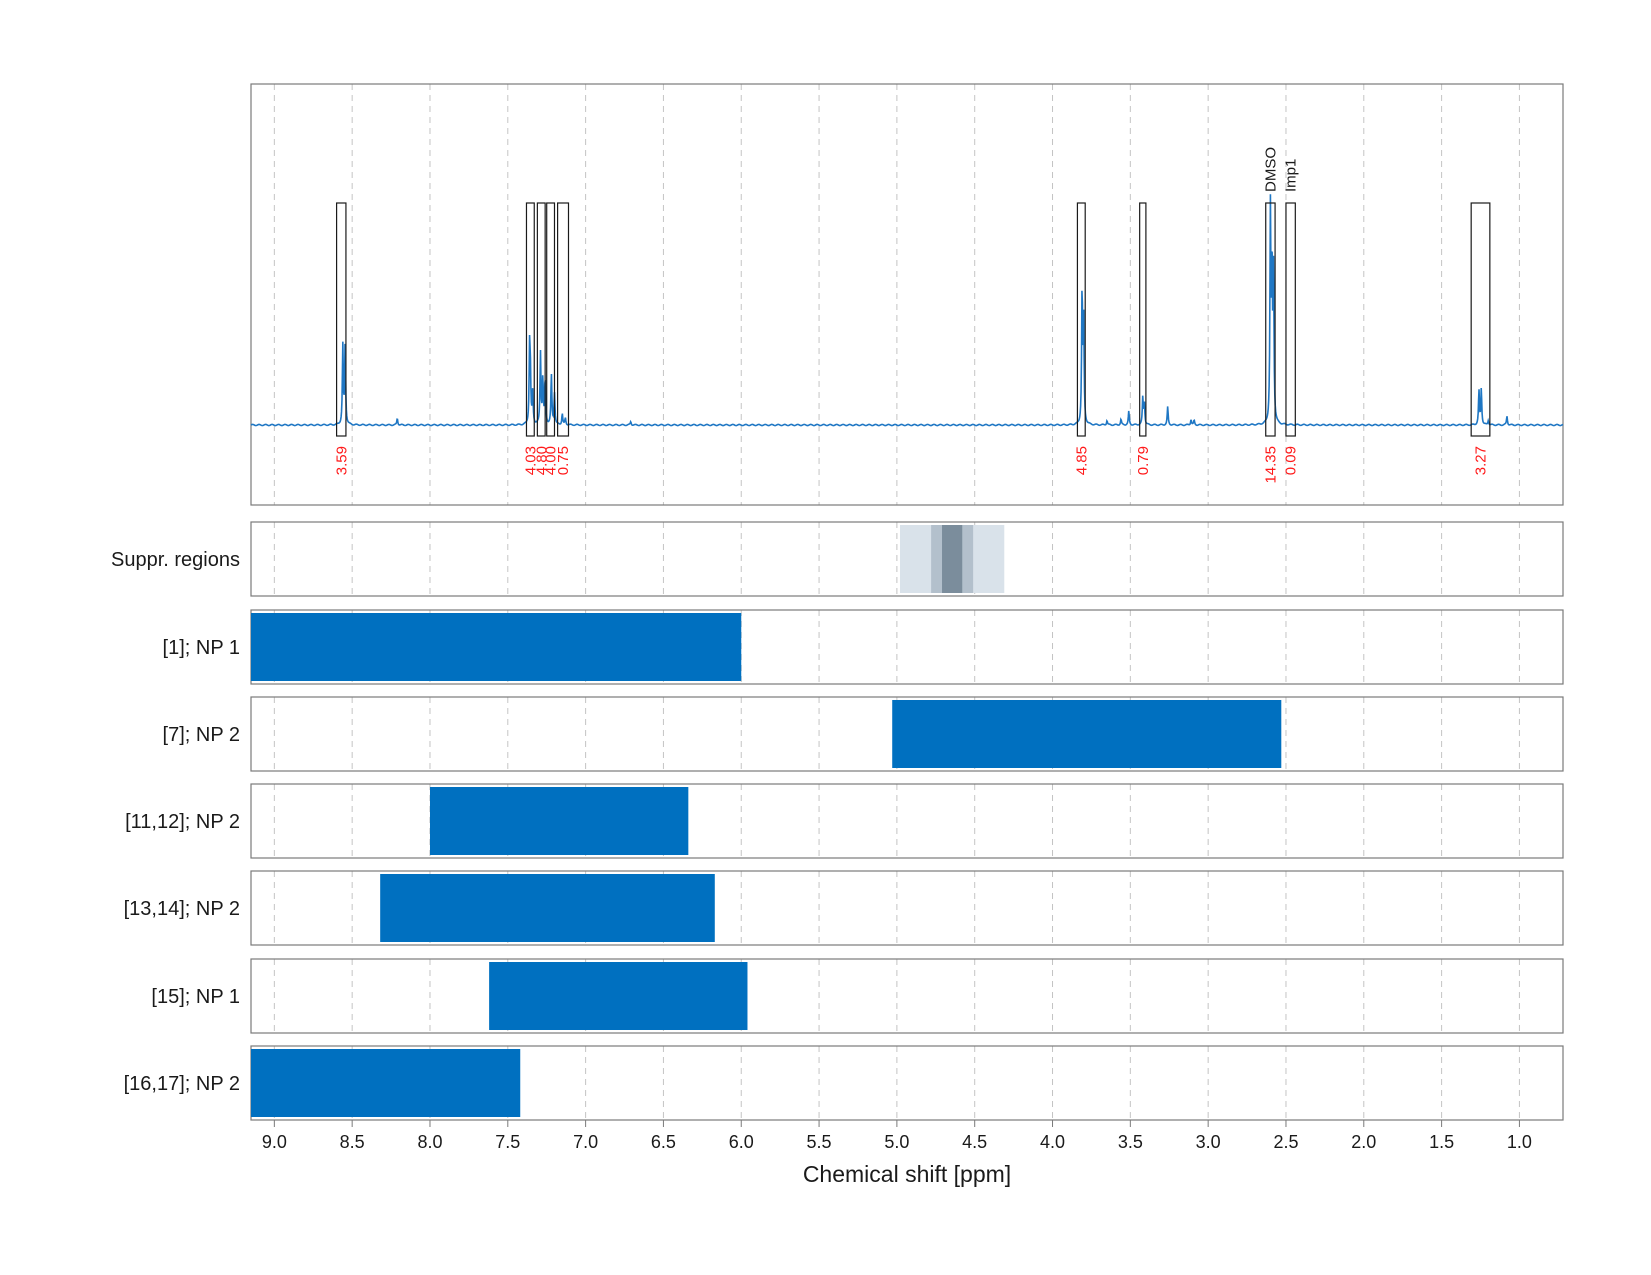 This screenshot has height=1275, width=1651. Describe the element at coordinates (585, 1142) in the screenshot. I see `x-tick-label: 7.0` at that location.